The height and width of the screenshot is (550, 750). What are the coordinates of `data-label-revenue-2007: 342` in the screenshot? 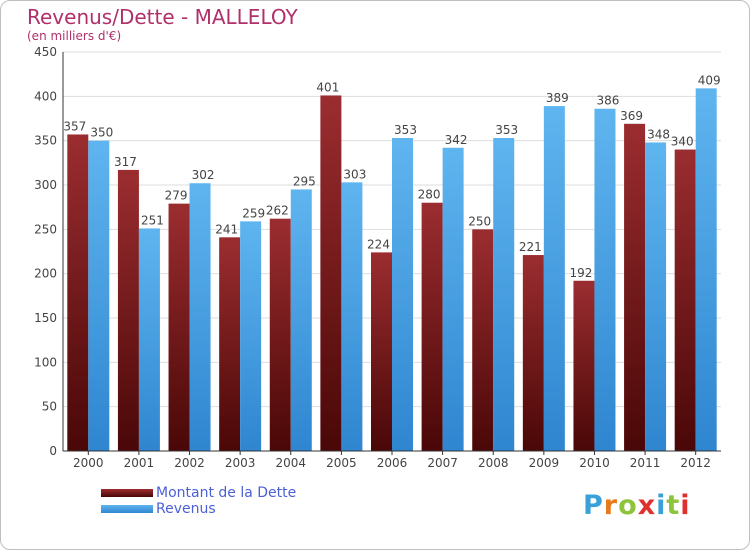 It's located at (456, 140).